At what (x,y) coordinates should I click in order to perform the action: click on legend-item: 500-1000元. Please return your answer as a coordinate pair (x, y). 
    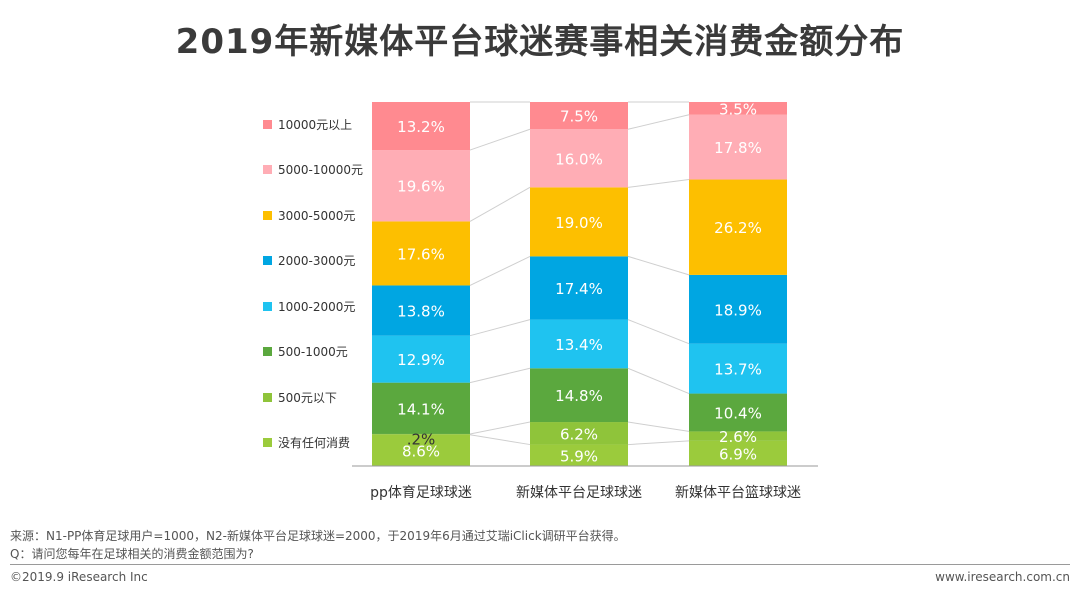
    Looking at the image, I should click on (305, 352).